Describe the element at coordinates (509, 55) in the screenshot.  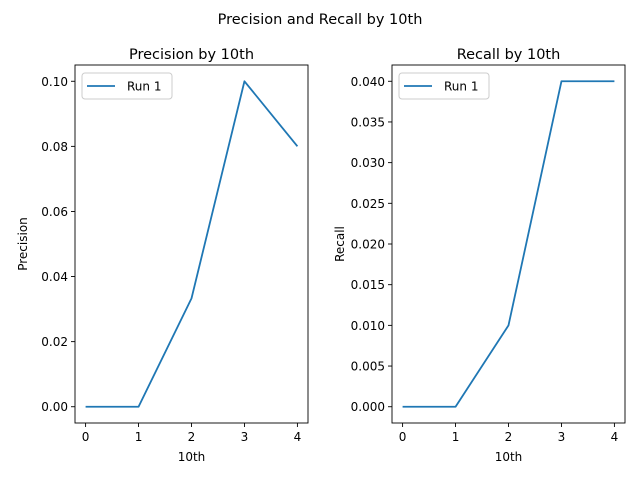
I see `subplot-title: Recall by 10th` at that location.